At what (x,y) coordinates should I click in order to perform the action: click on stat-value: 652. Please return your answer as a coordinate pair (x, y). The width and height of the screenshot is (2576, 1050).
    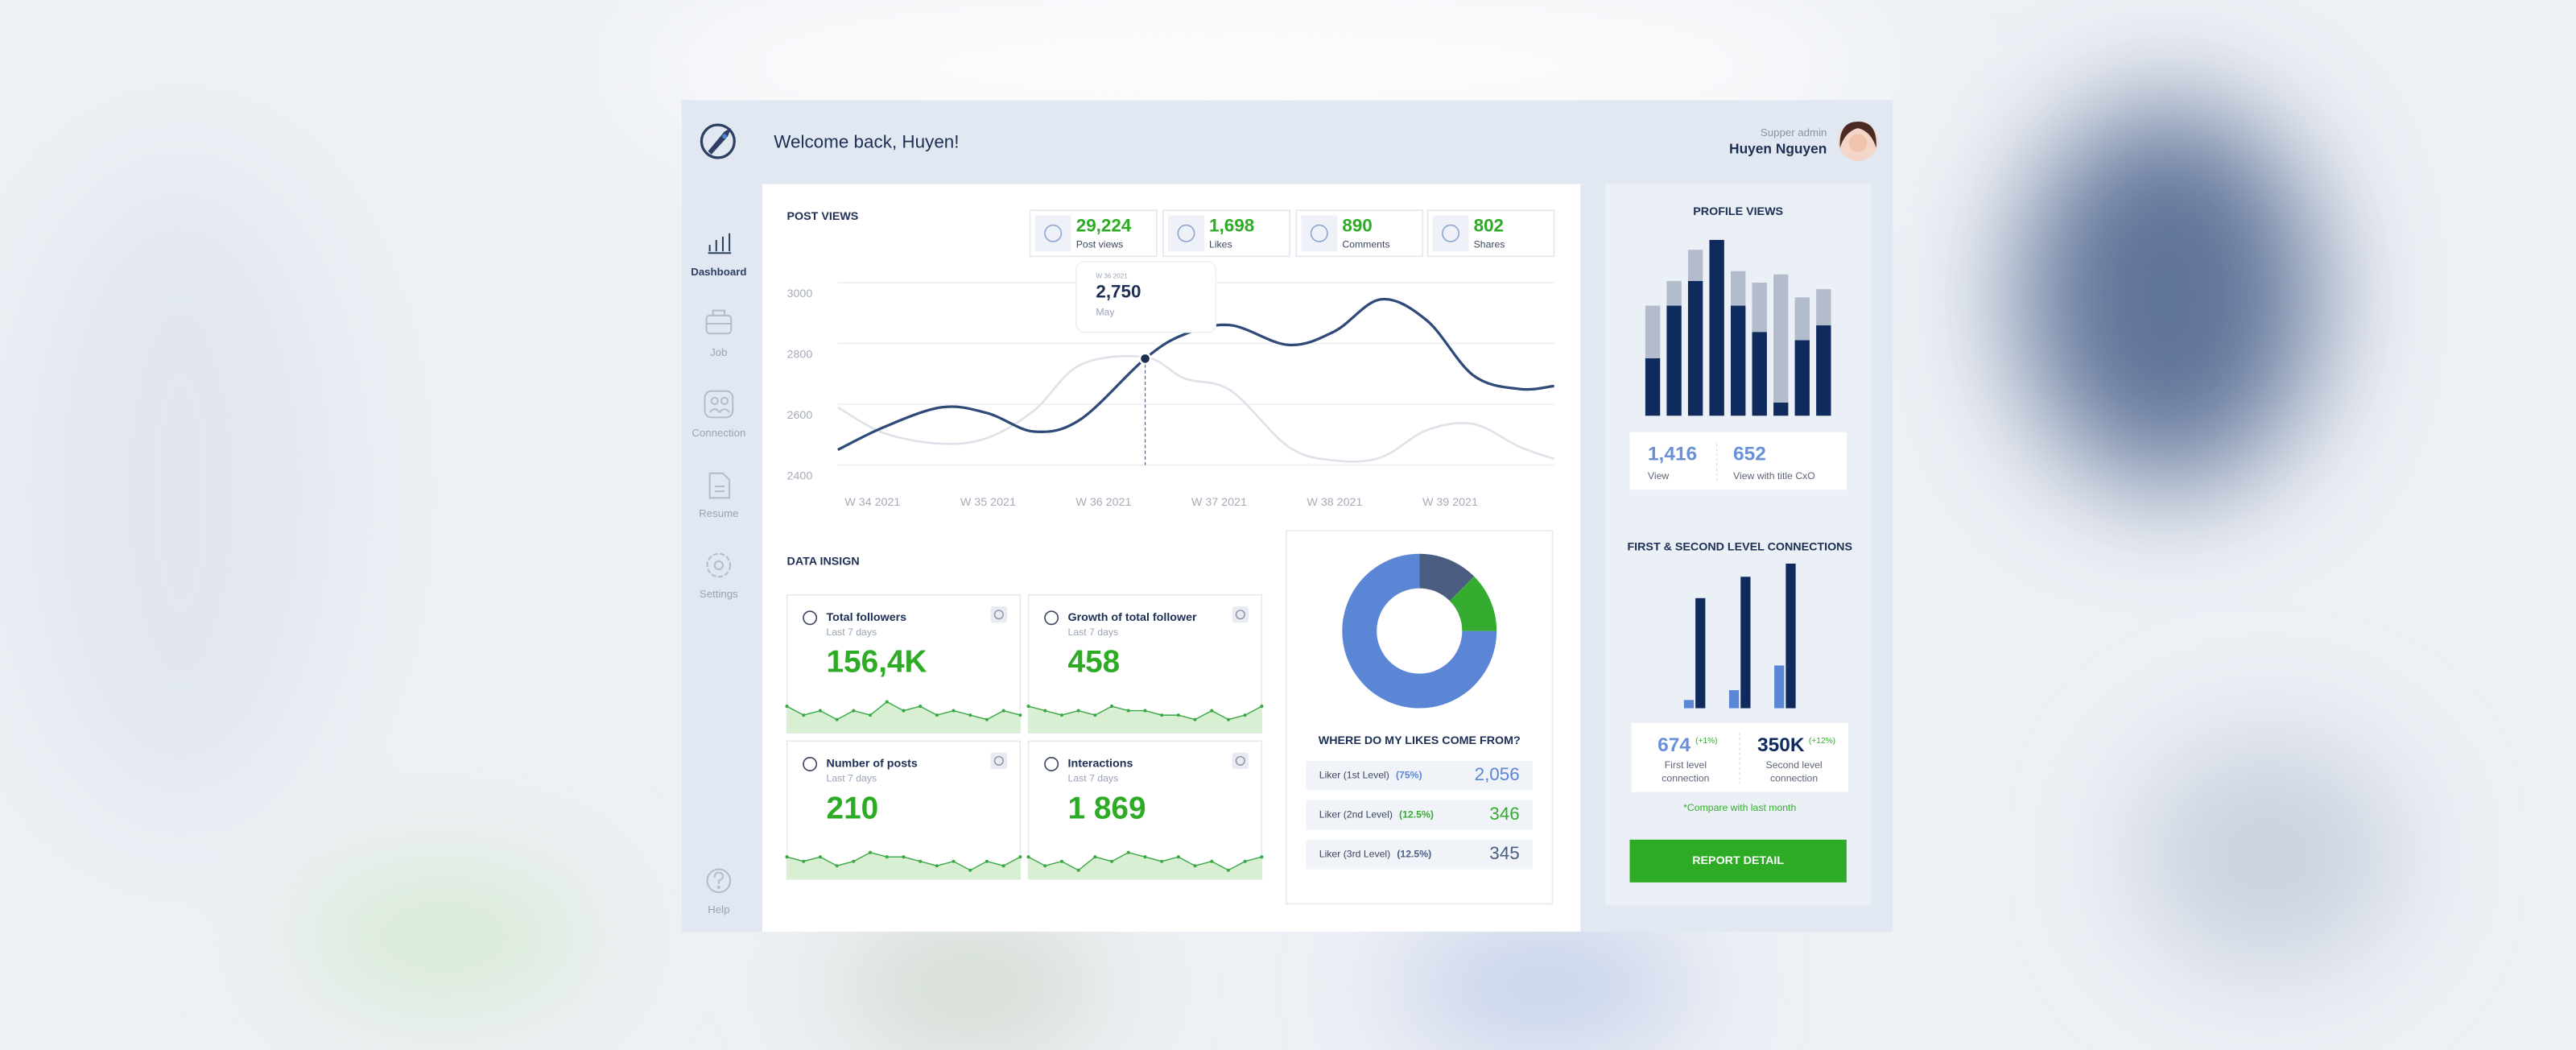
    Looking at the image, I should click on (1749, 454).